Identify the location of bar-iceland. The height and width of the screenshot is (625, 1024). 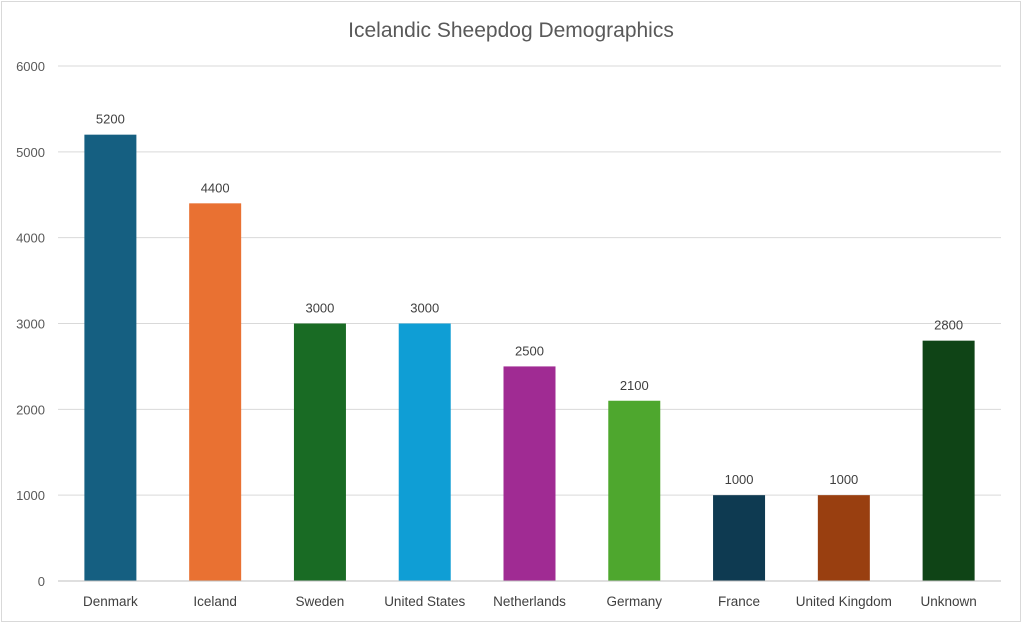
(215, 392).